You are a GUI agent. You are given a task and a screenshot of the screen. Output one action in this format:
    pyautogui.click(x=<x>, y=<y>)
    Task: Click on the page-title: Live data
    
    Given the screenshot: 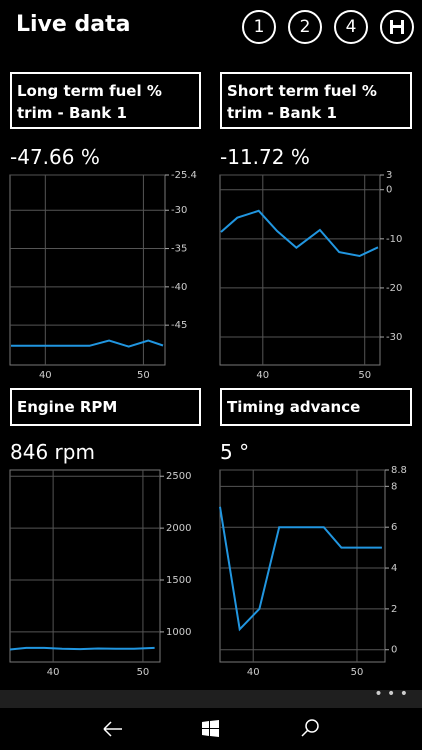 What is the action you would take?
    pyautogui.click(x=73, y=24)
    